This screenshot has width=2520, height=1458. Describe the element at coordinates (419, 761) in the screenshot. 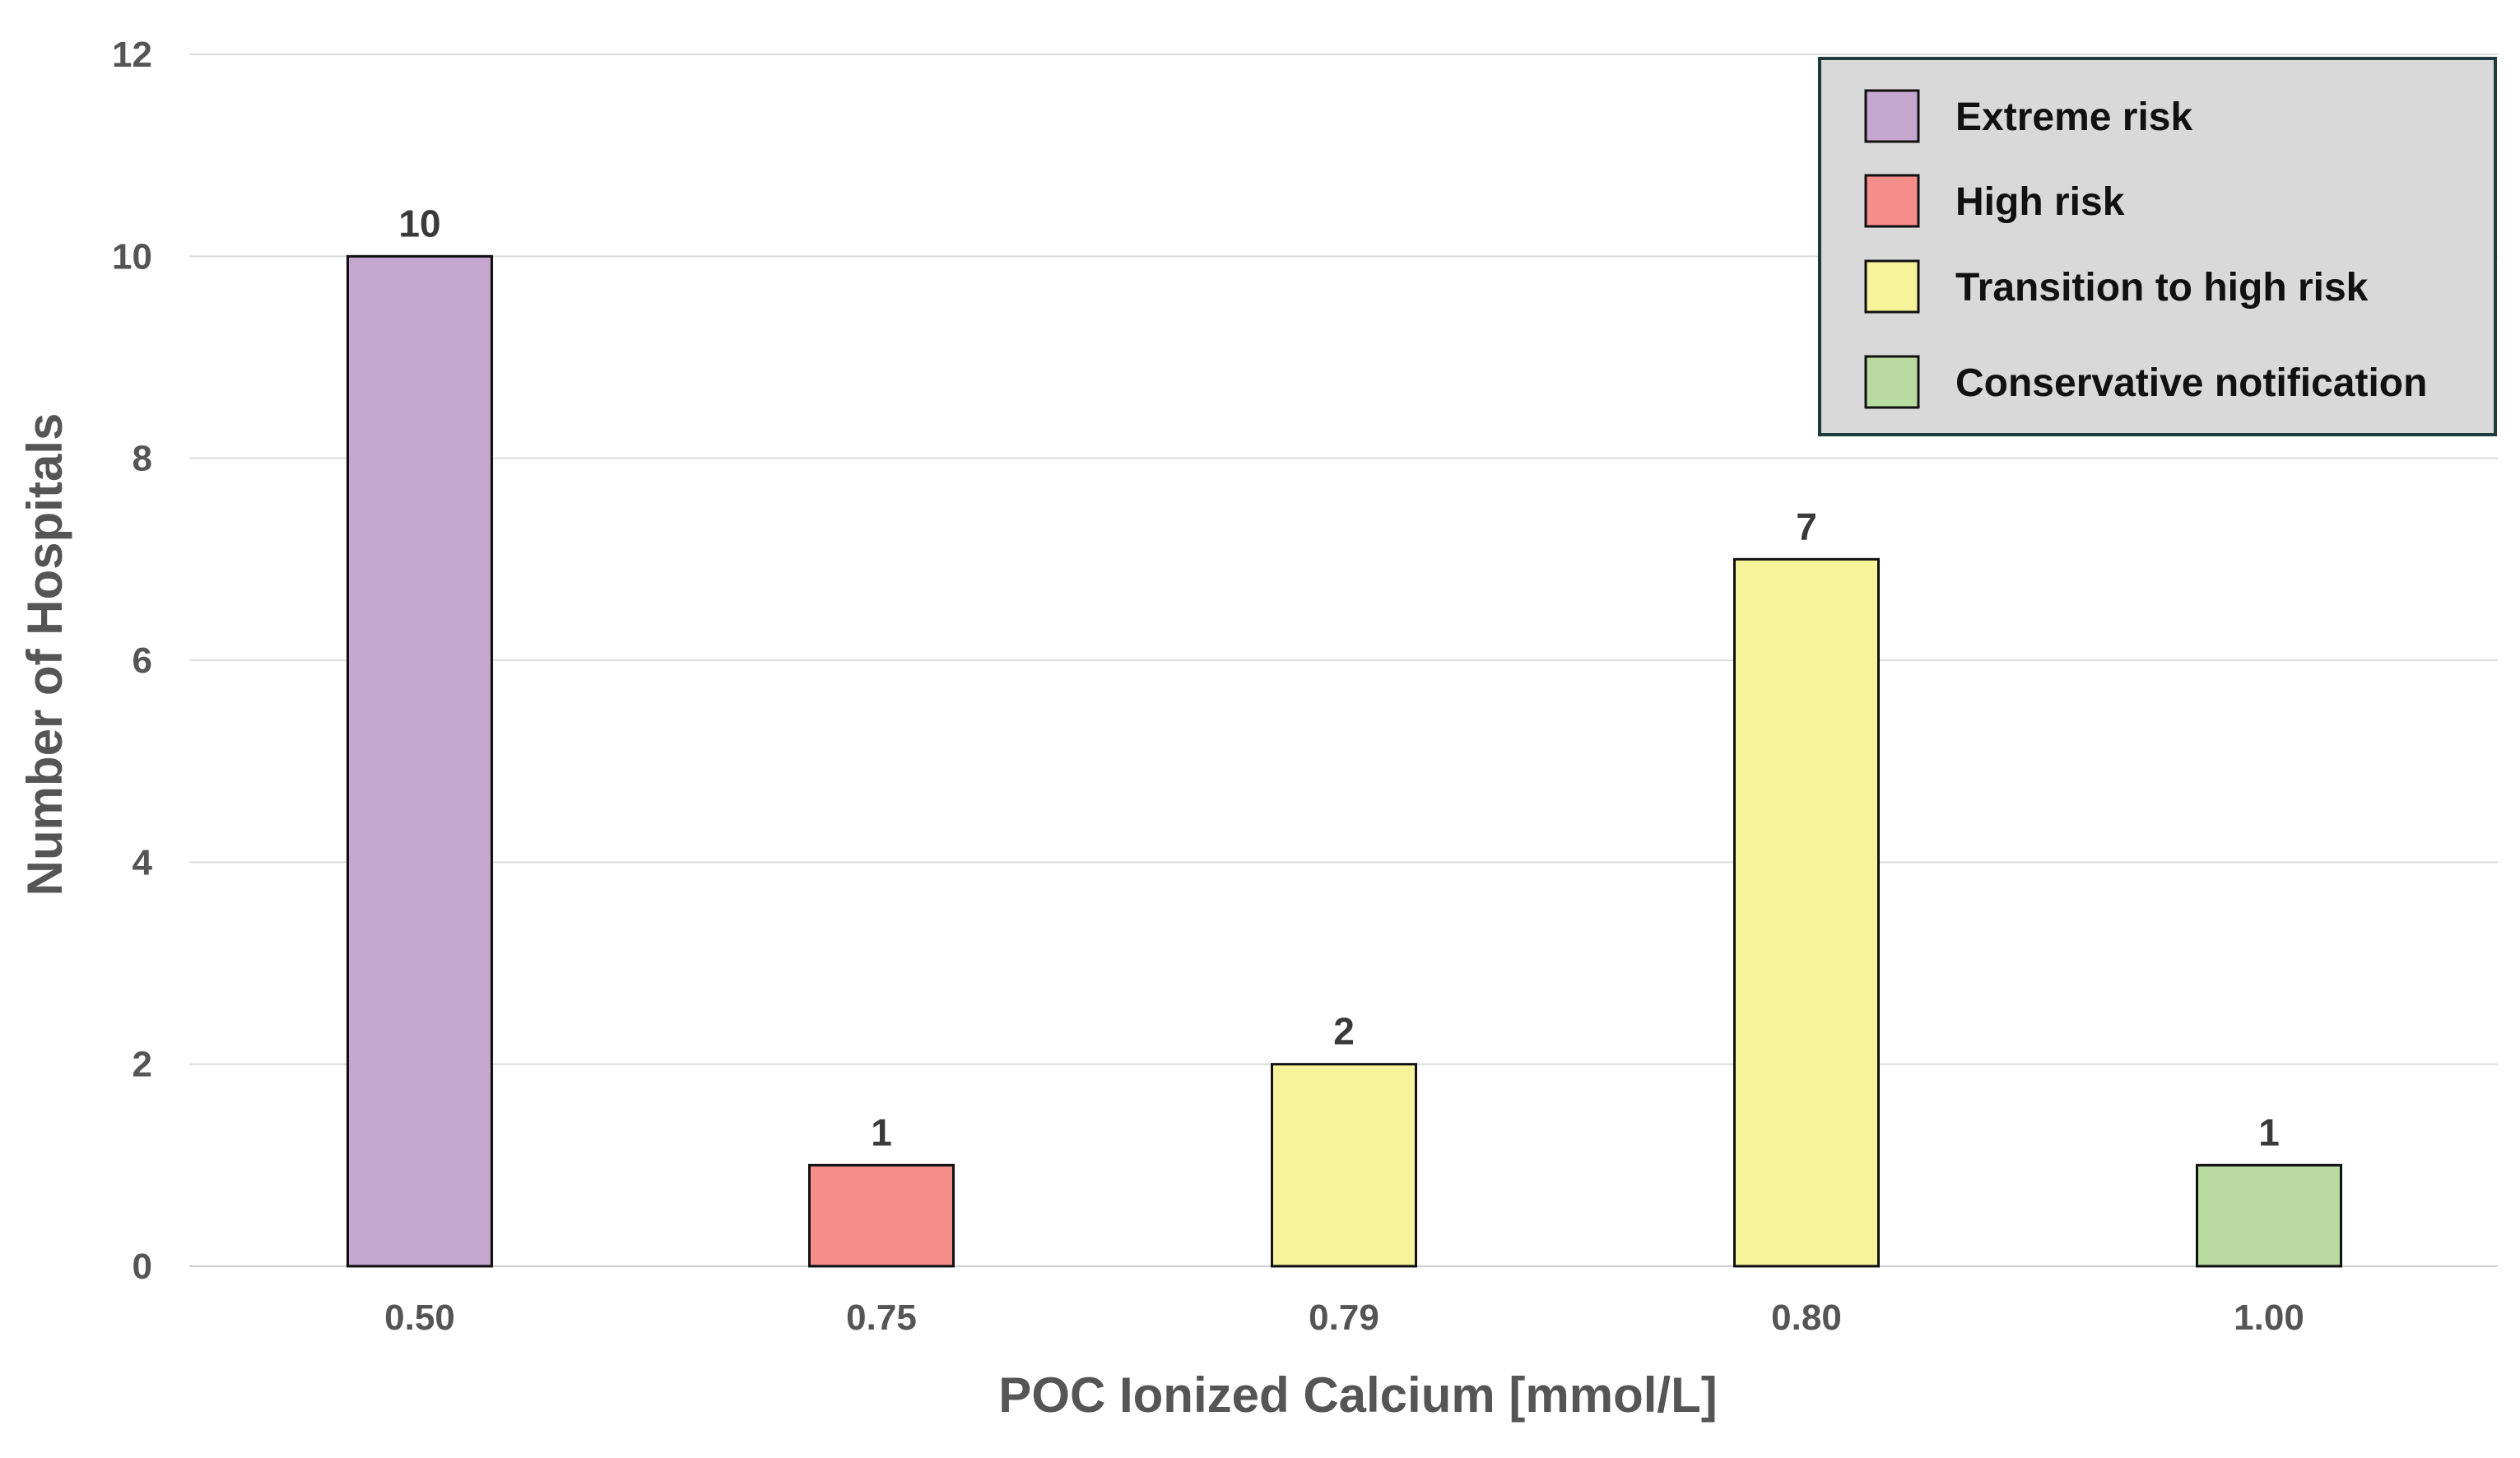

I see `bar-0.50` at that location.